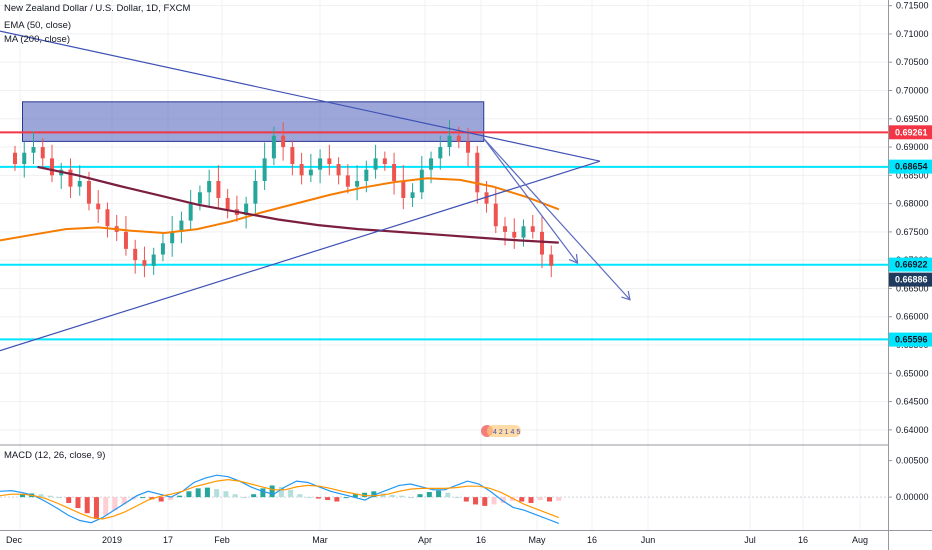 This screenshot has height=550, width=932. What do you see at coordinates (592, 540) in the screenshot?
I see `xtick-label-8: 16` at bounding box center [592, 540].